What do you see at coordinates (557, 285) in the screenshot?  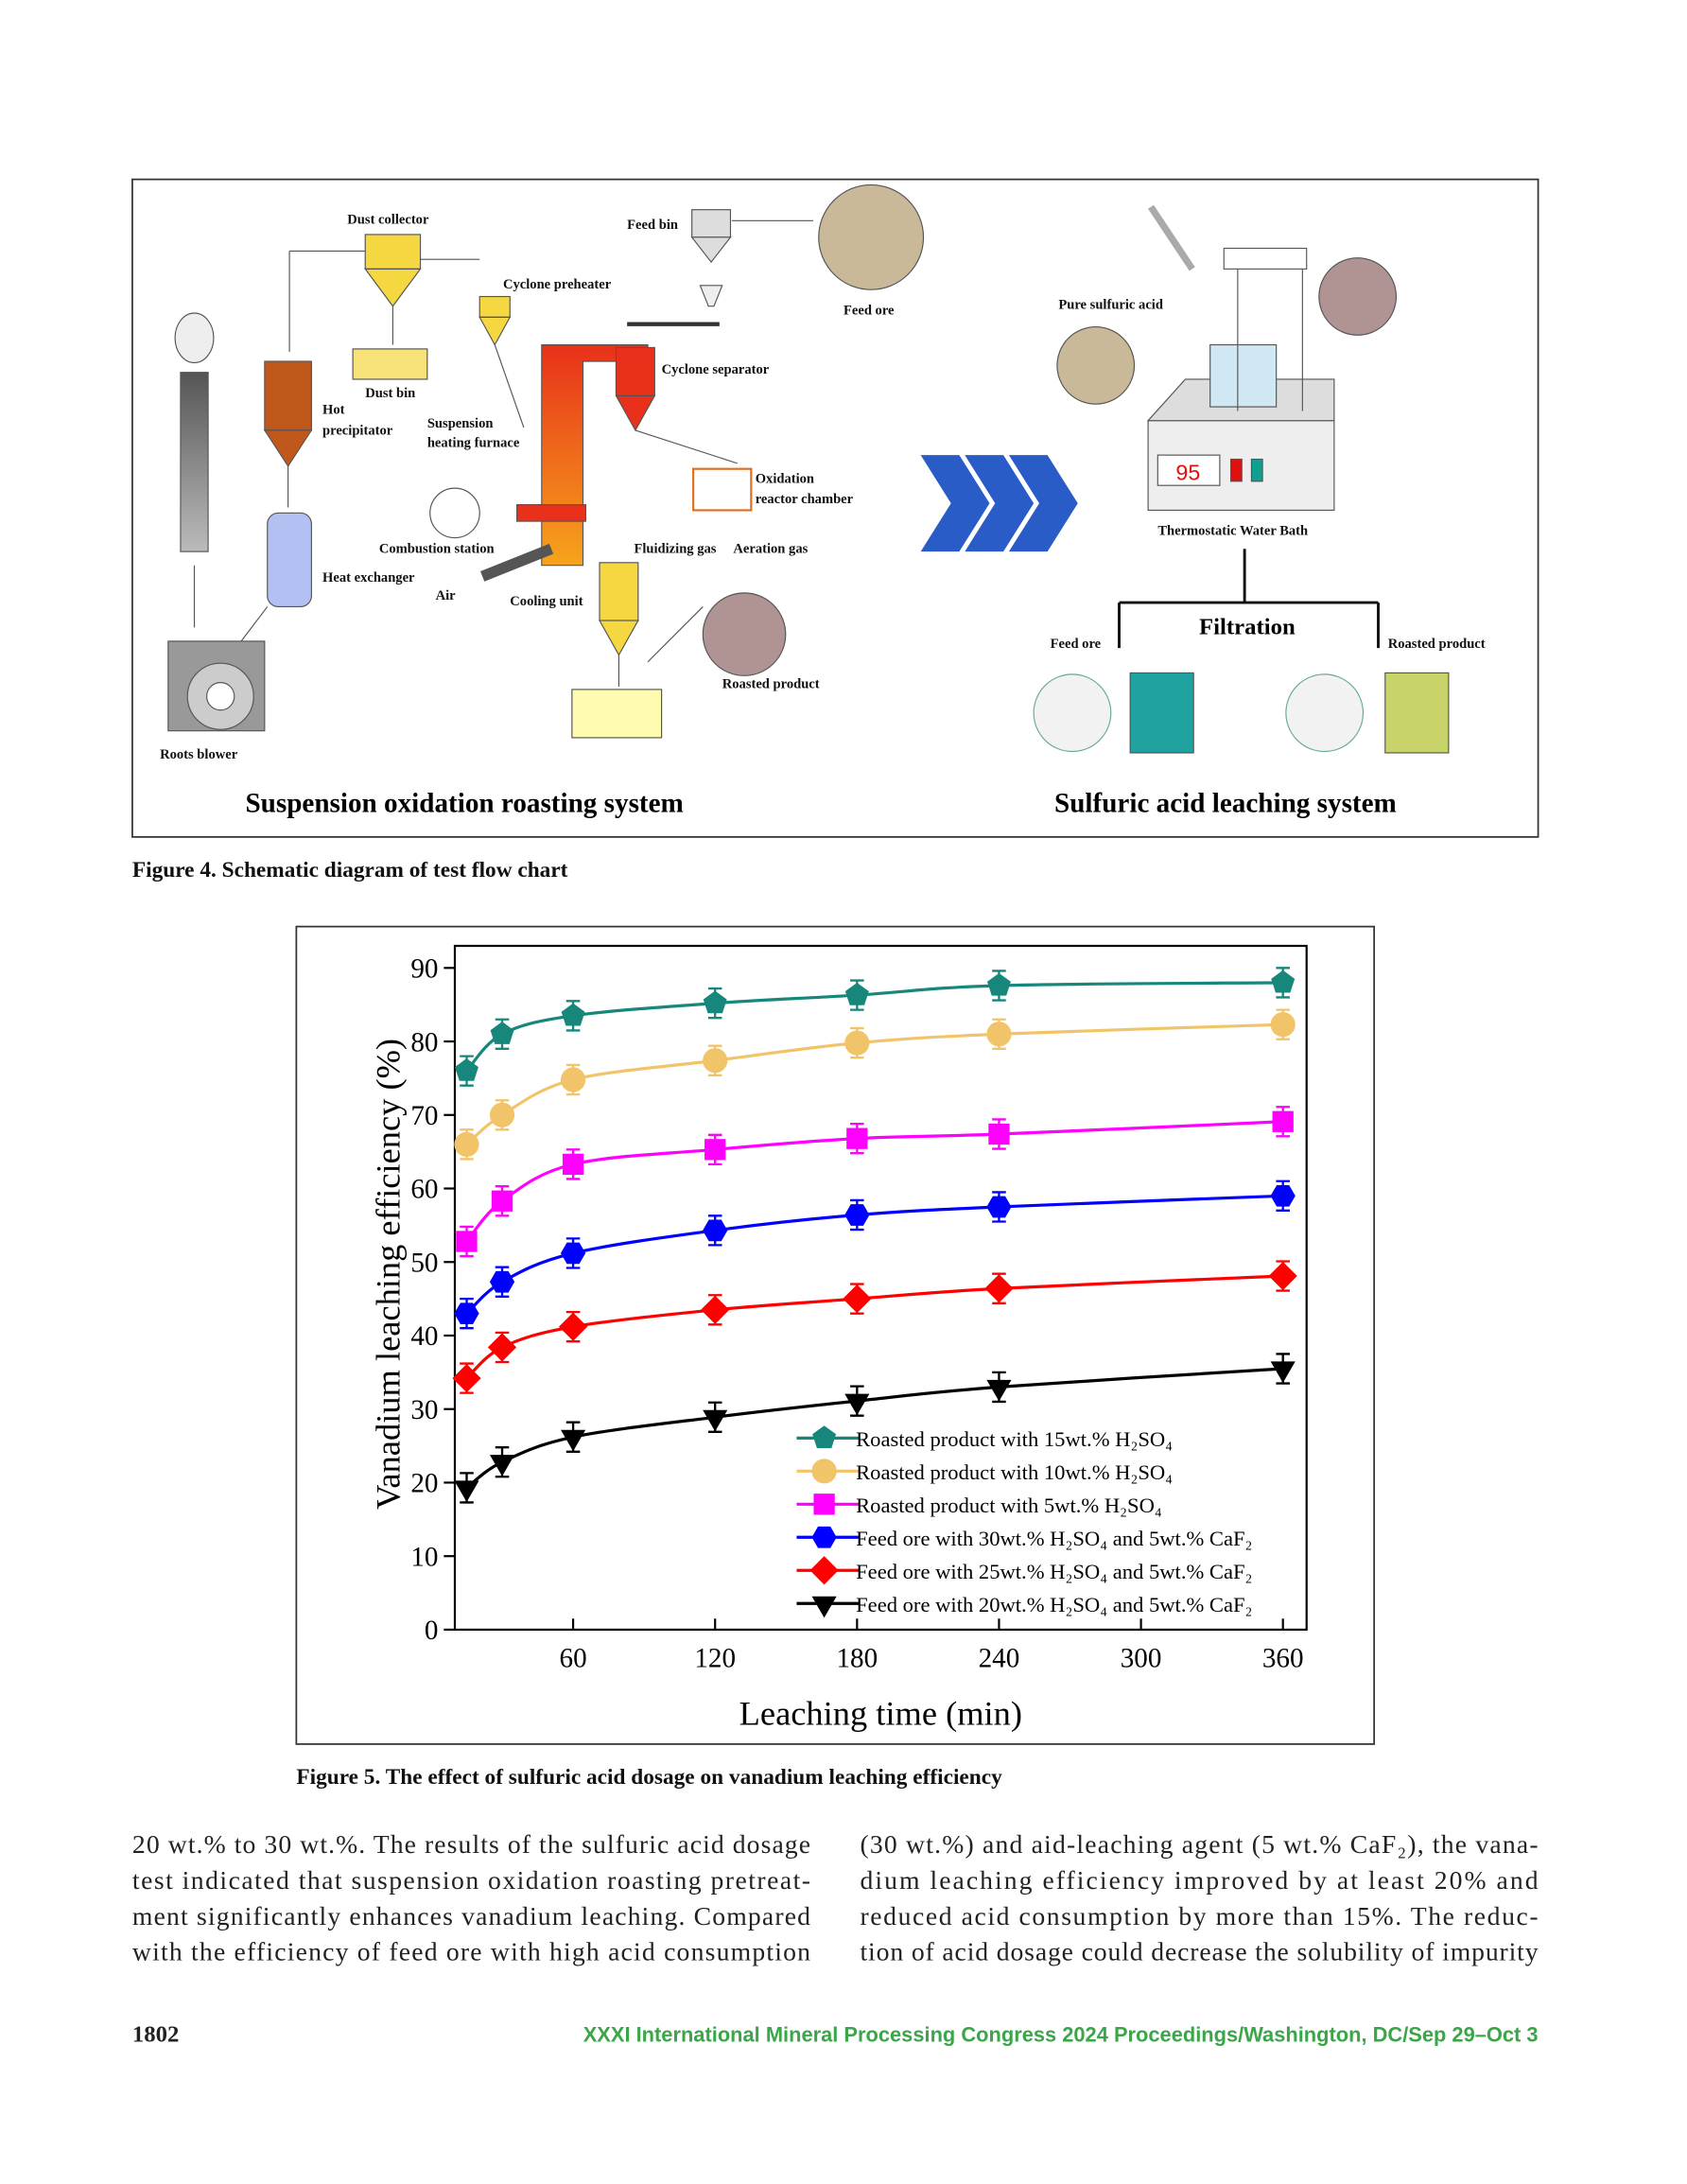 I see `label: Cyclone preheater` at bounding box center [557, 285].